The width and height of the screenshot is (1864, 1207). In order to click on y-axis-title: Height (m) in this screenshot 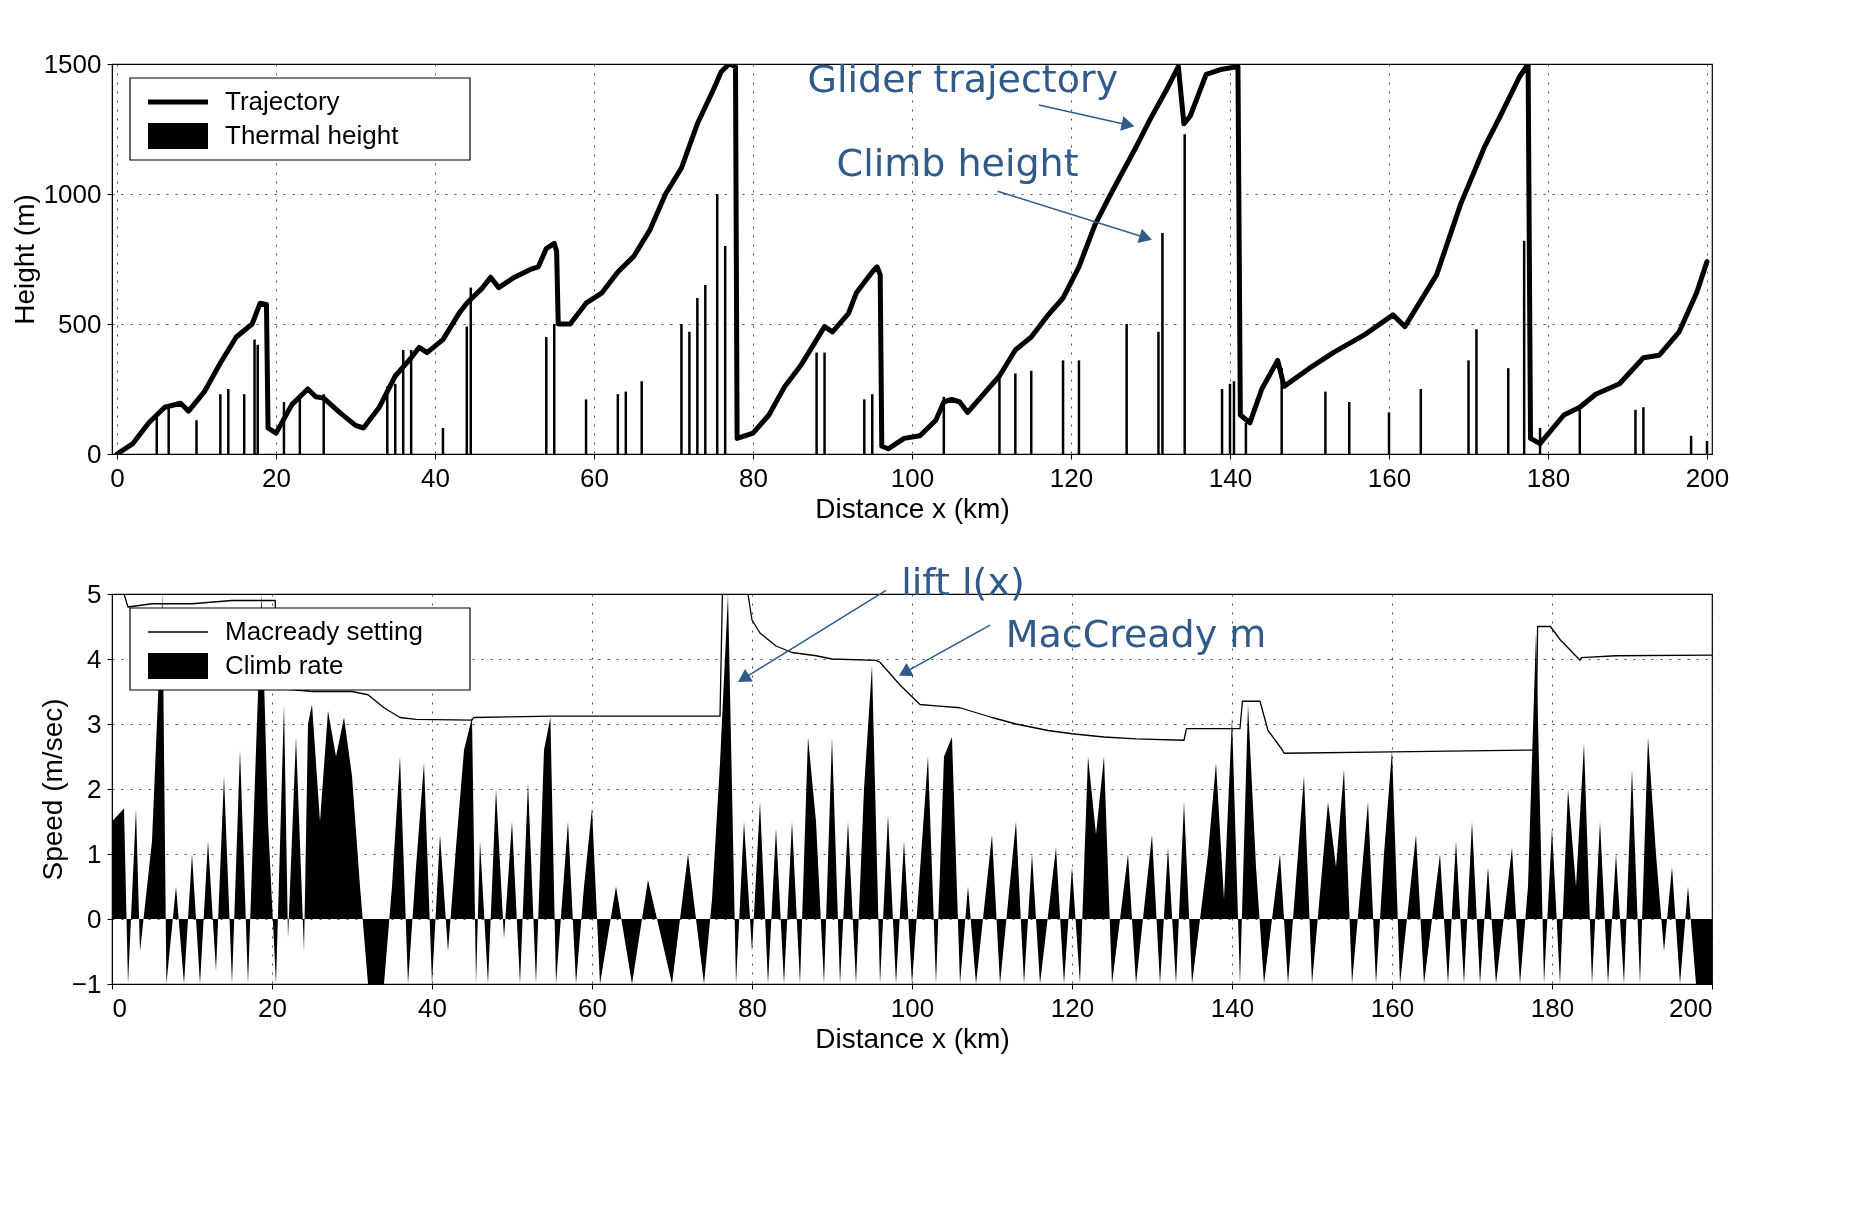, I will do `click(24, 259)`.